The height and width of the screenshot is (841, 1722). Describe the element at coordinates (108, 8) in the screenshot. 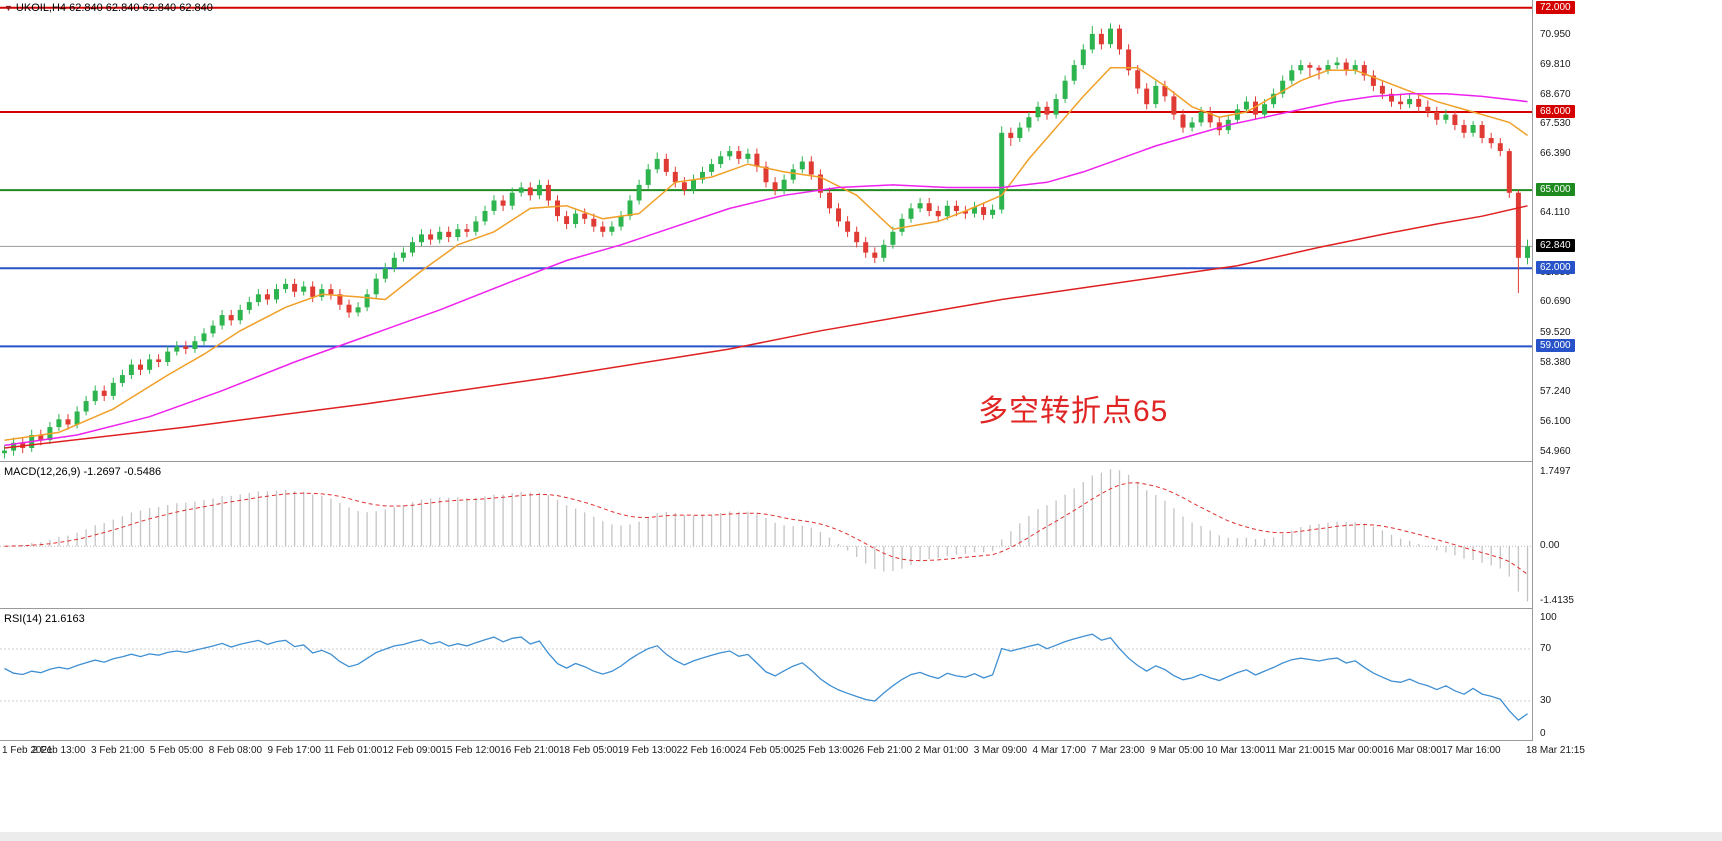

I see `symbol-ohlc-readout: ▼ UKOIL,H4 62.840 62.840 62.840 62.840` at that location.